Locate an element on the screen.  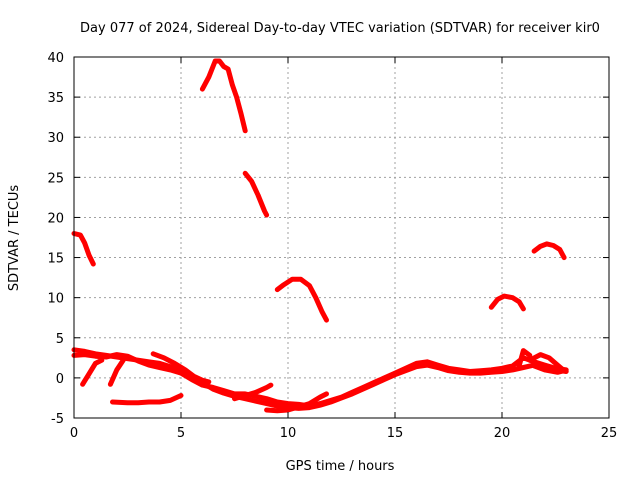
series-arc-j is located at coordinates (181, 368).